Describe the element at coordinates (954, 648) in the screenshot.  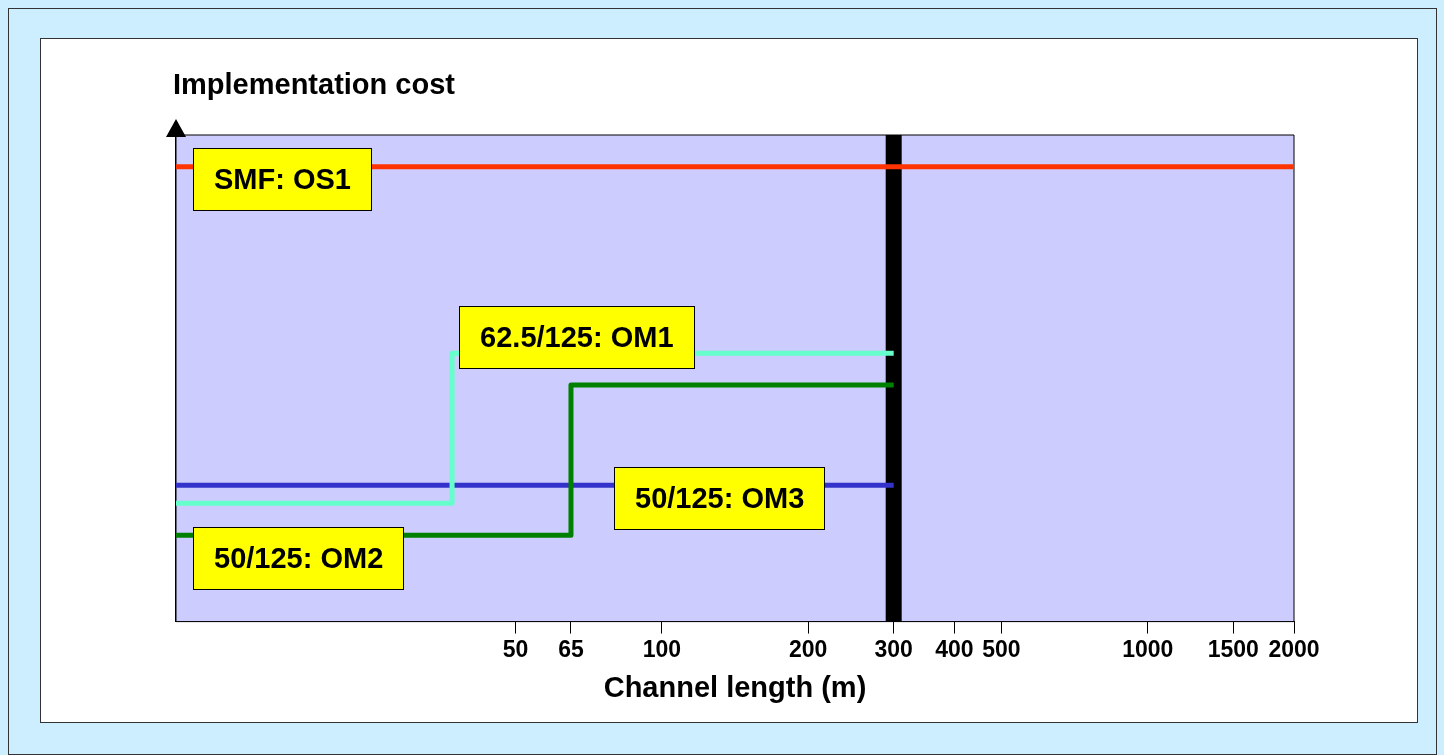
I see `x-tick-label: 400` at that location.